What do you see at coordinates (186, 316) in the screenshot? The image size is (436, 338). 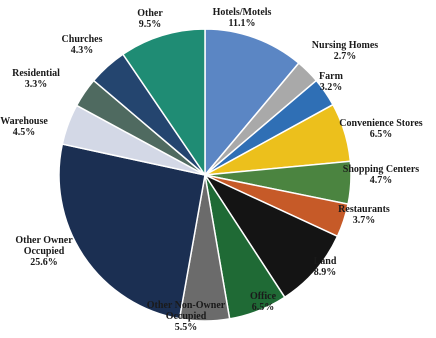 I see `pie-label-other-non-owner-occupied: Other Non-Owner Occupied 5.5%` at bounding box center [186, 316].